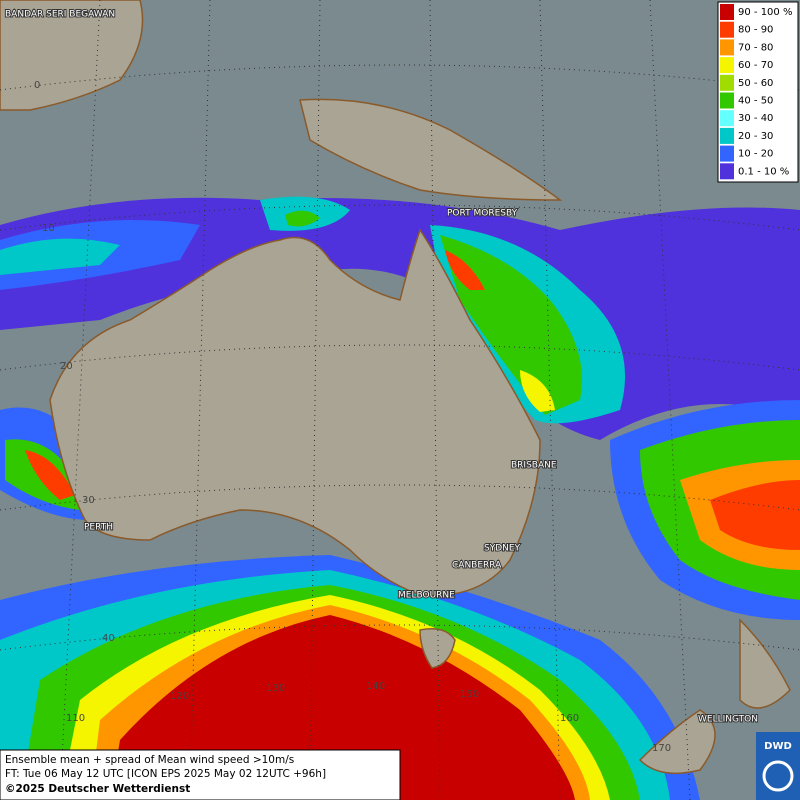 The width and height of the screenshot is (800, 800). Describe the element at coordinates (502, 549) in the screenshot. I see `city-label: SYDNEY` at that location.